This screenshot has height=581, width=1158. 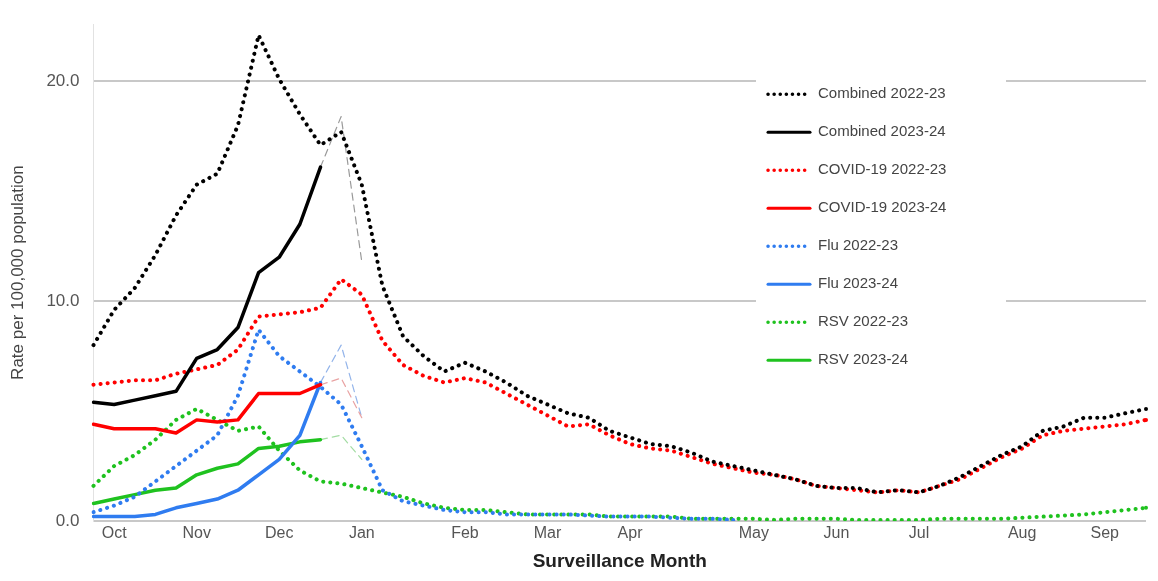 What do you see at coordinates (196, 533) in the screenshot?
I see `x-tick-label: Nov` at bounding box center [196, 533].